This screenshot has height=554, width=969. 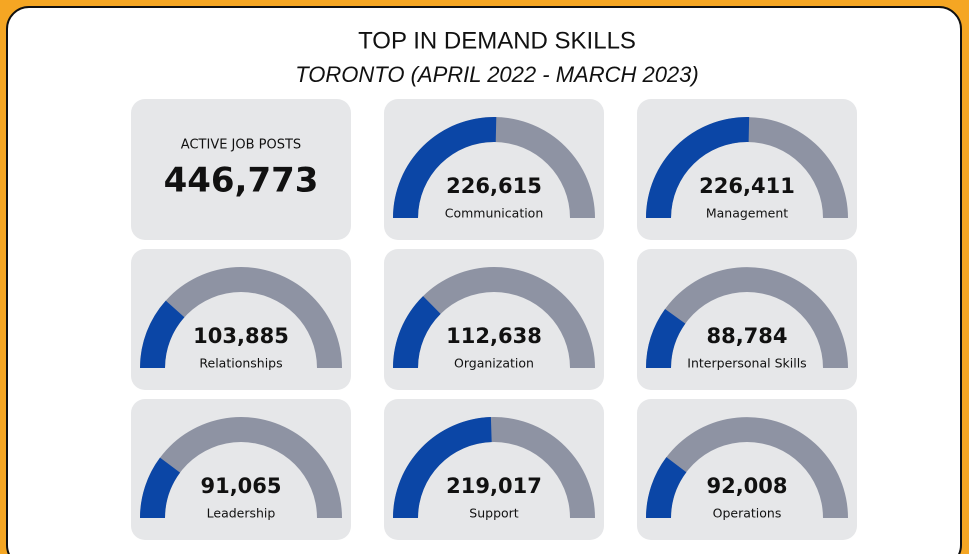 I want to click on gauge-label: Communication, so click(x=494, y=213).